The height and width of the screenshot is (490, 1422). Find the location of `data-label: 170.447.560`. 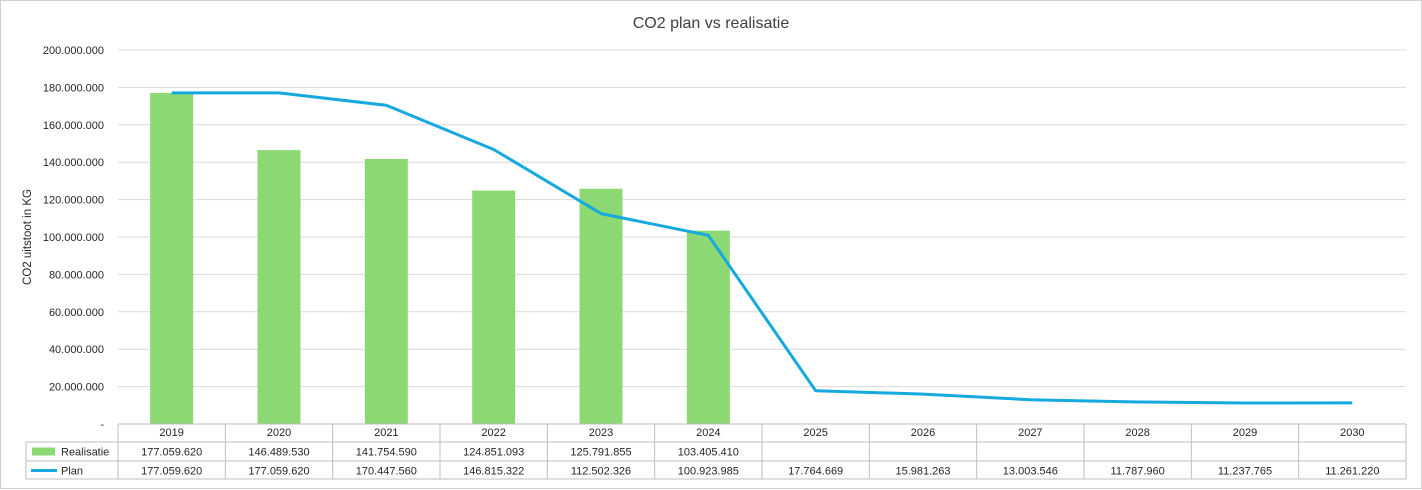

data-label: 170.447.560 is located at coordinates (386, 472).